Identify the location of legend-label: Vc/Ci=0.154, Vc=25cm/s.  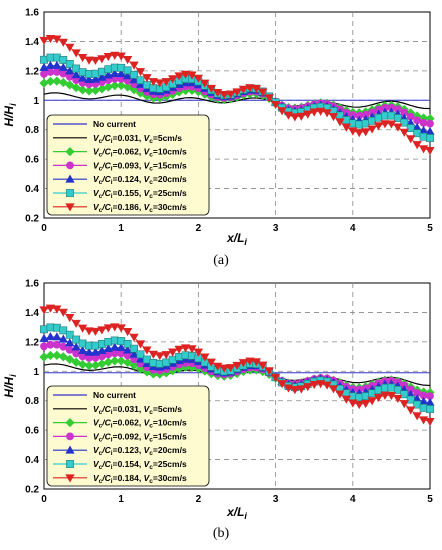
(140, 465).